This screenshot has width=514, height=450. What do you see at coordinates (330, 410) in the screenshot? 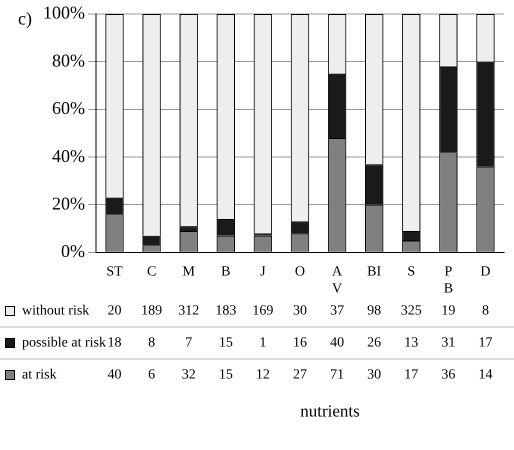
I see `text: nutrients` at bounding box center [330, 410].